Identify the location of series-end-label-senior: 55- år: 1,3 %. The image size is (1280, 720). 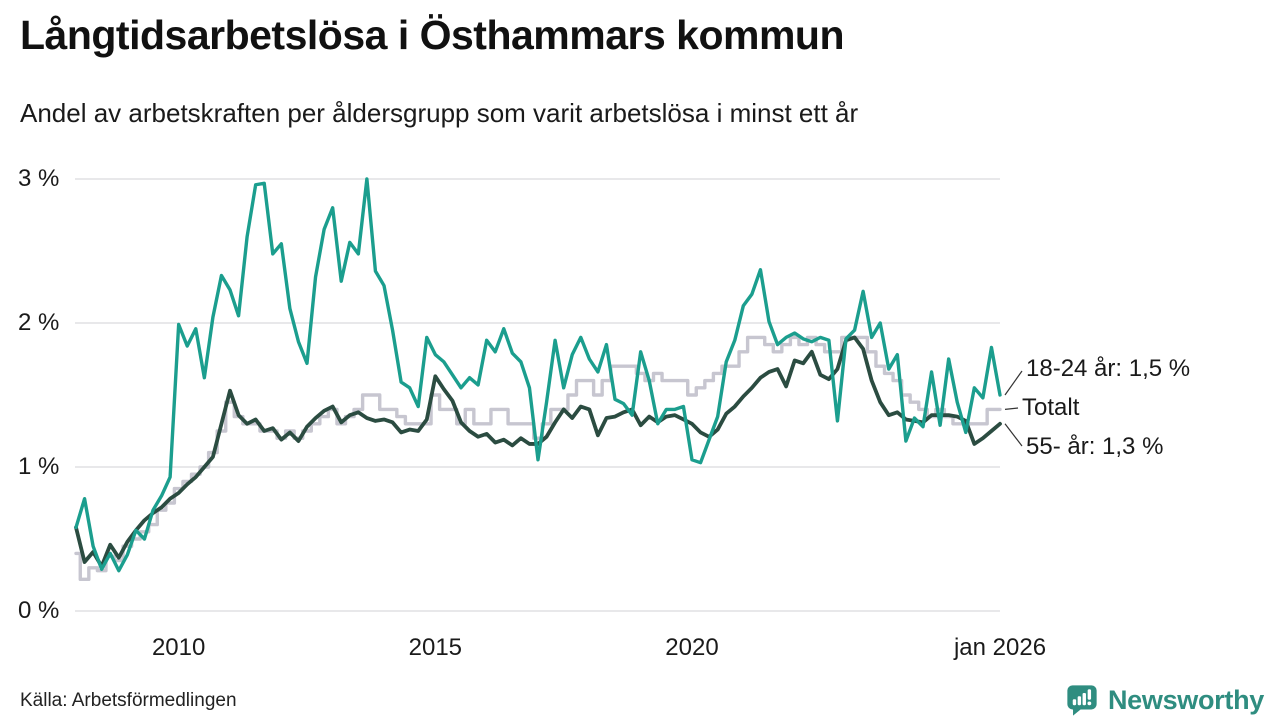
(1095, 446).